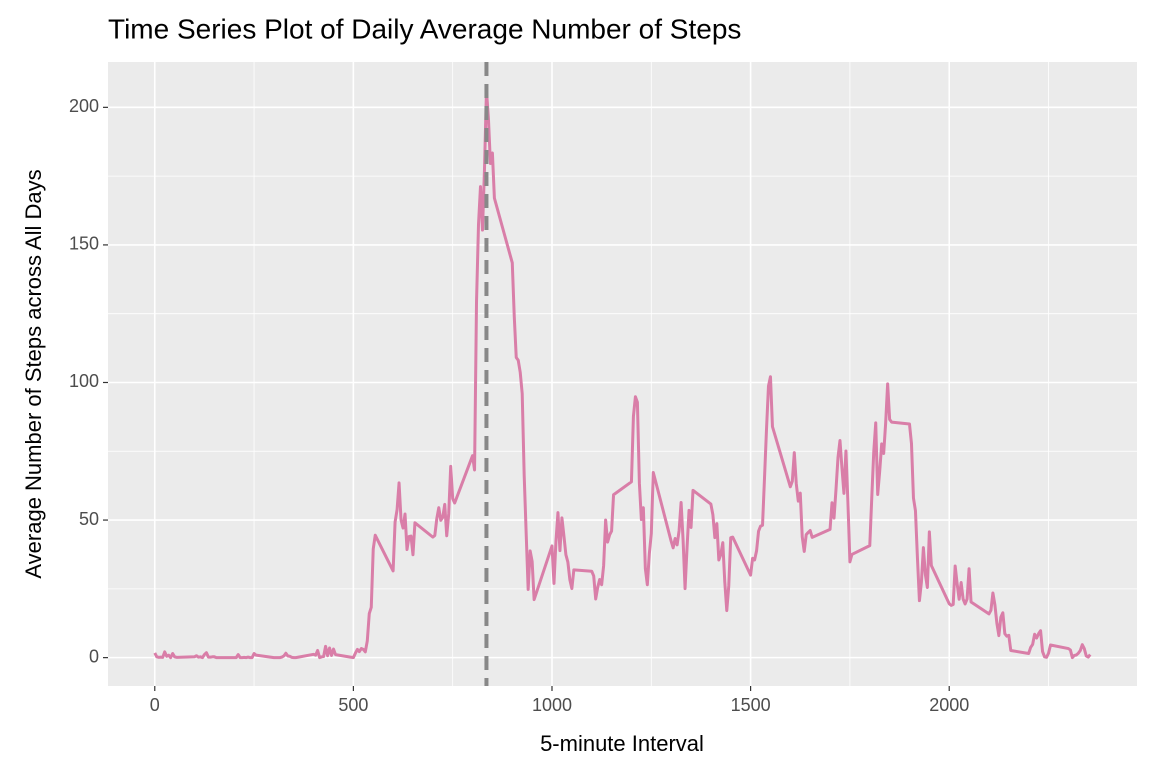 This screenshot has width=1152, height=768. What do you see at coordinates (84, 381) in the screenshot?
I see `y-tick-label: 100` at bounding box center [84, 381].